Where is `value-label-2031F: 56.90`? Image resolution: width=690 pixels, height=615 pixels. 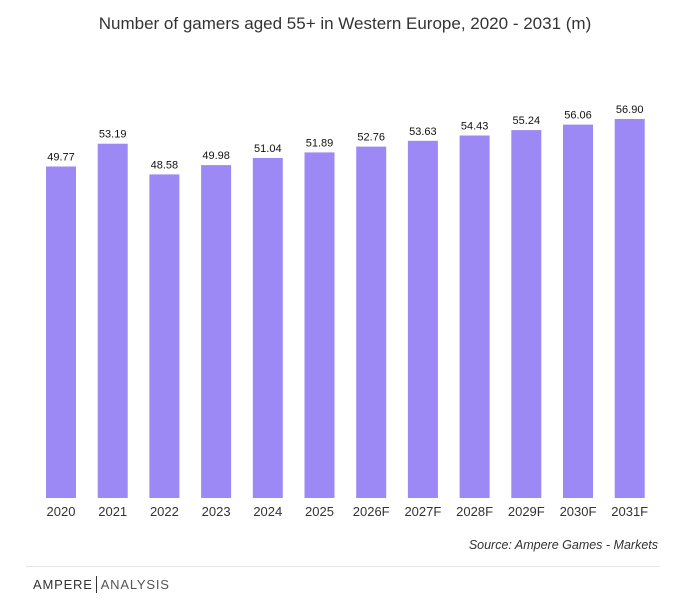
value-label-2031F: 56.90 is located at coordinates (630, 110).